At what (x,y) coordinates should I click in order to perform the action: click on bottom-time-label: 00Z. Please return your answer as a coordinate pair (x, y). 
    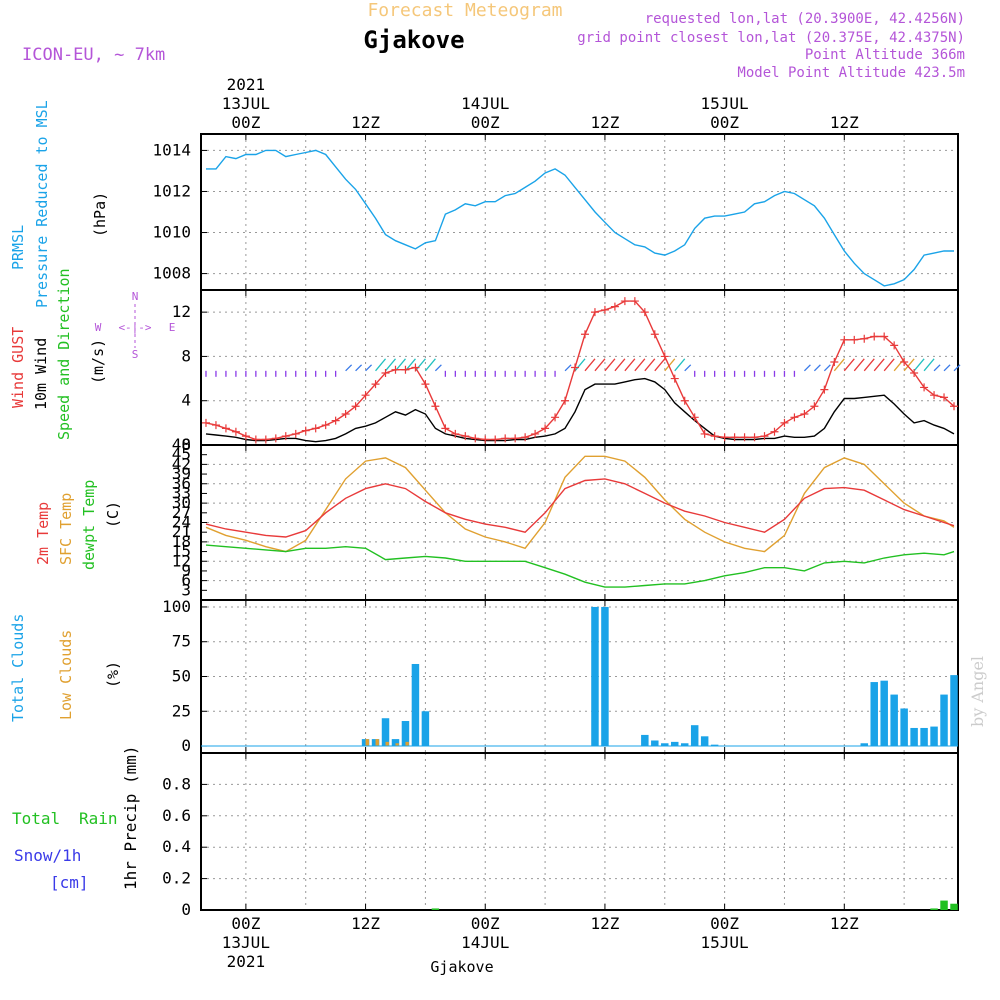
    Looking at the image, I should click on (724, 923).